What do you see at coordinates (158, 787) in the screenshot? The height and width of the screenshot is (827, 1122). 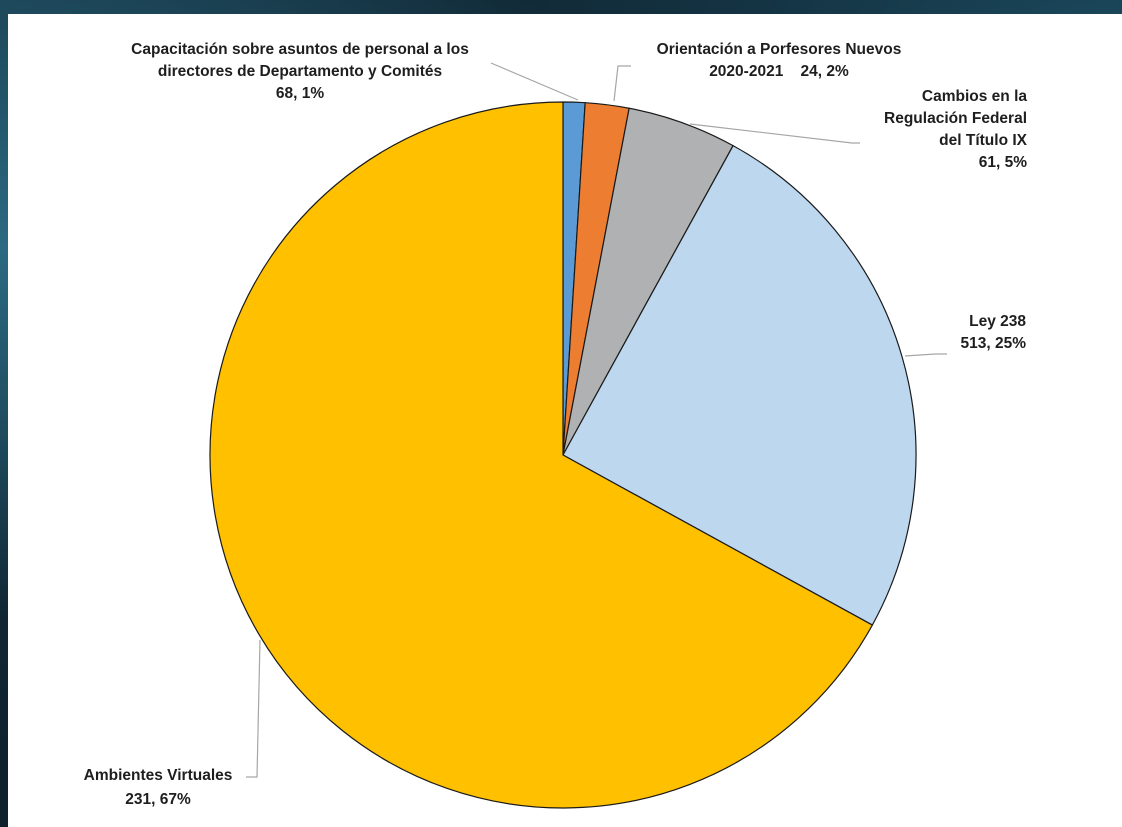 I see `data-label-4: Ambientes Virtuales 231, 67%` at bounding box center [158, 787].